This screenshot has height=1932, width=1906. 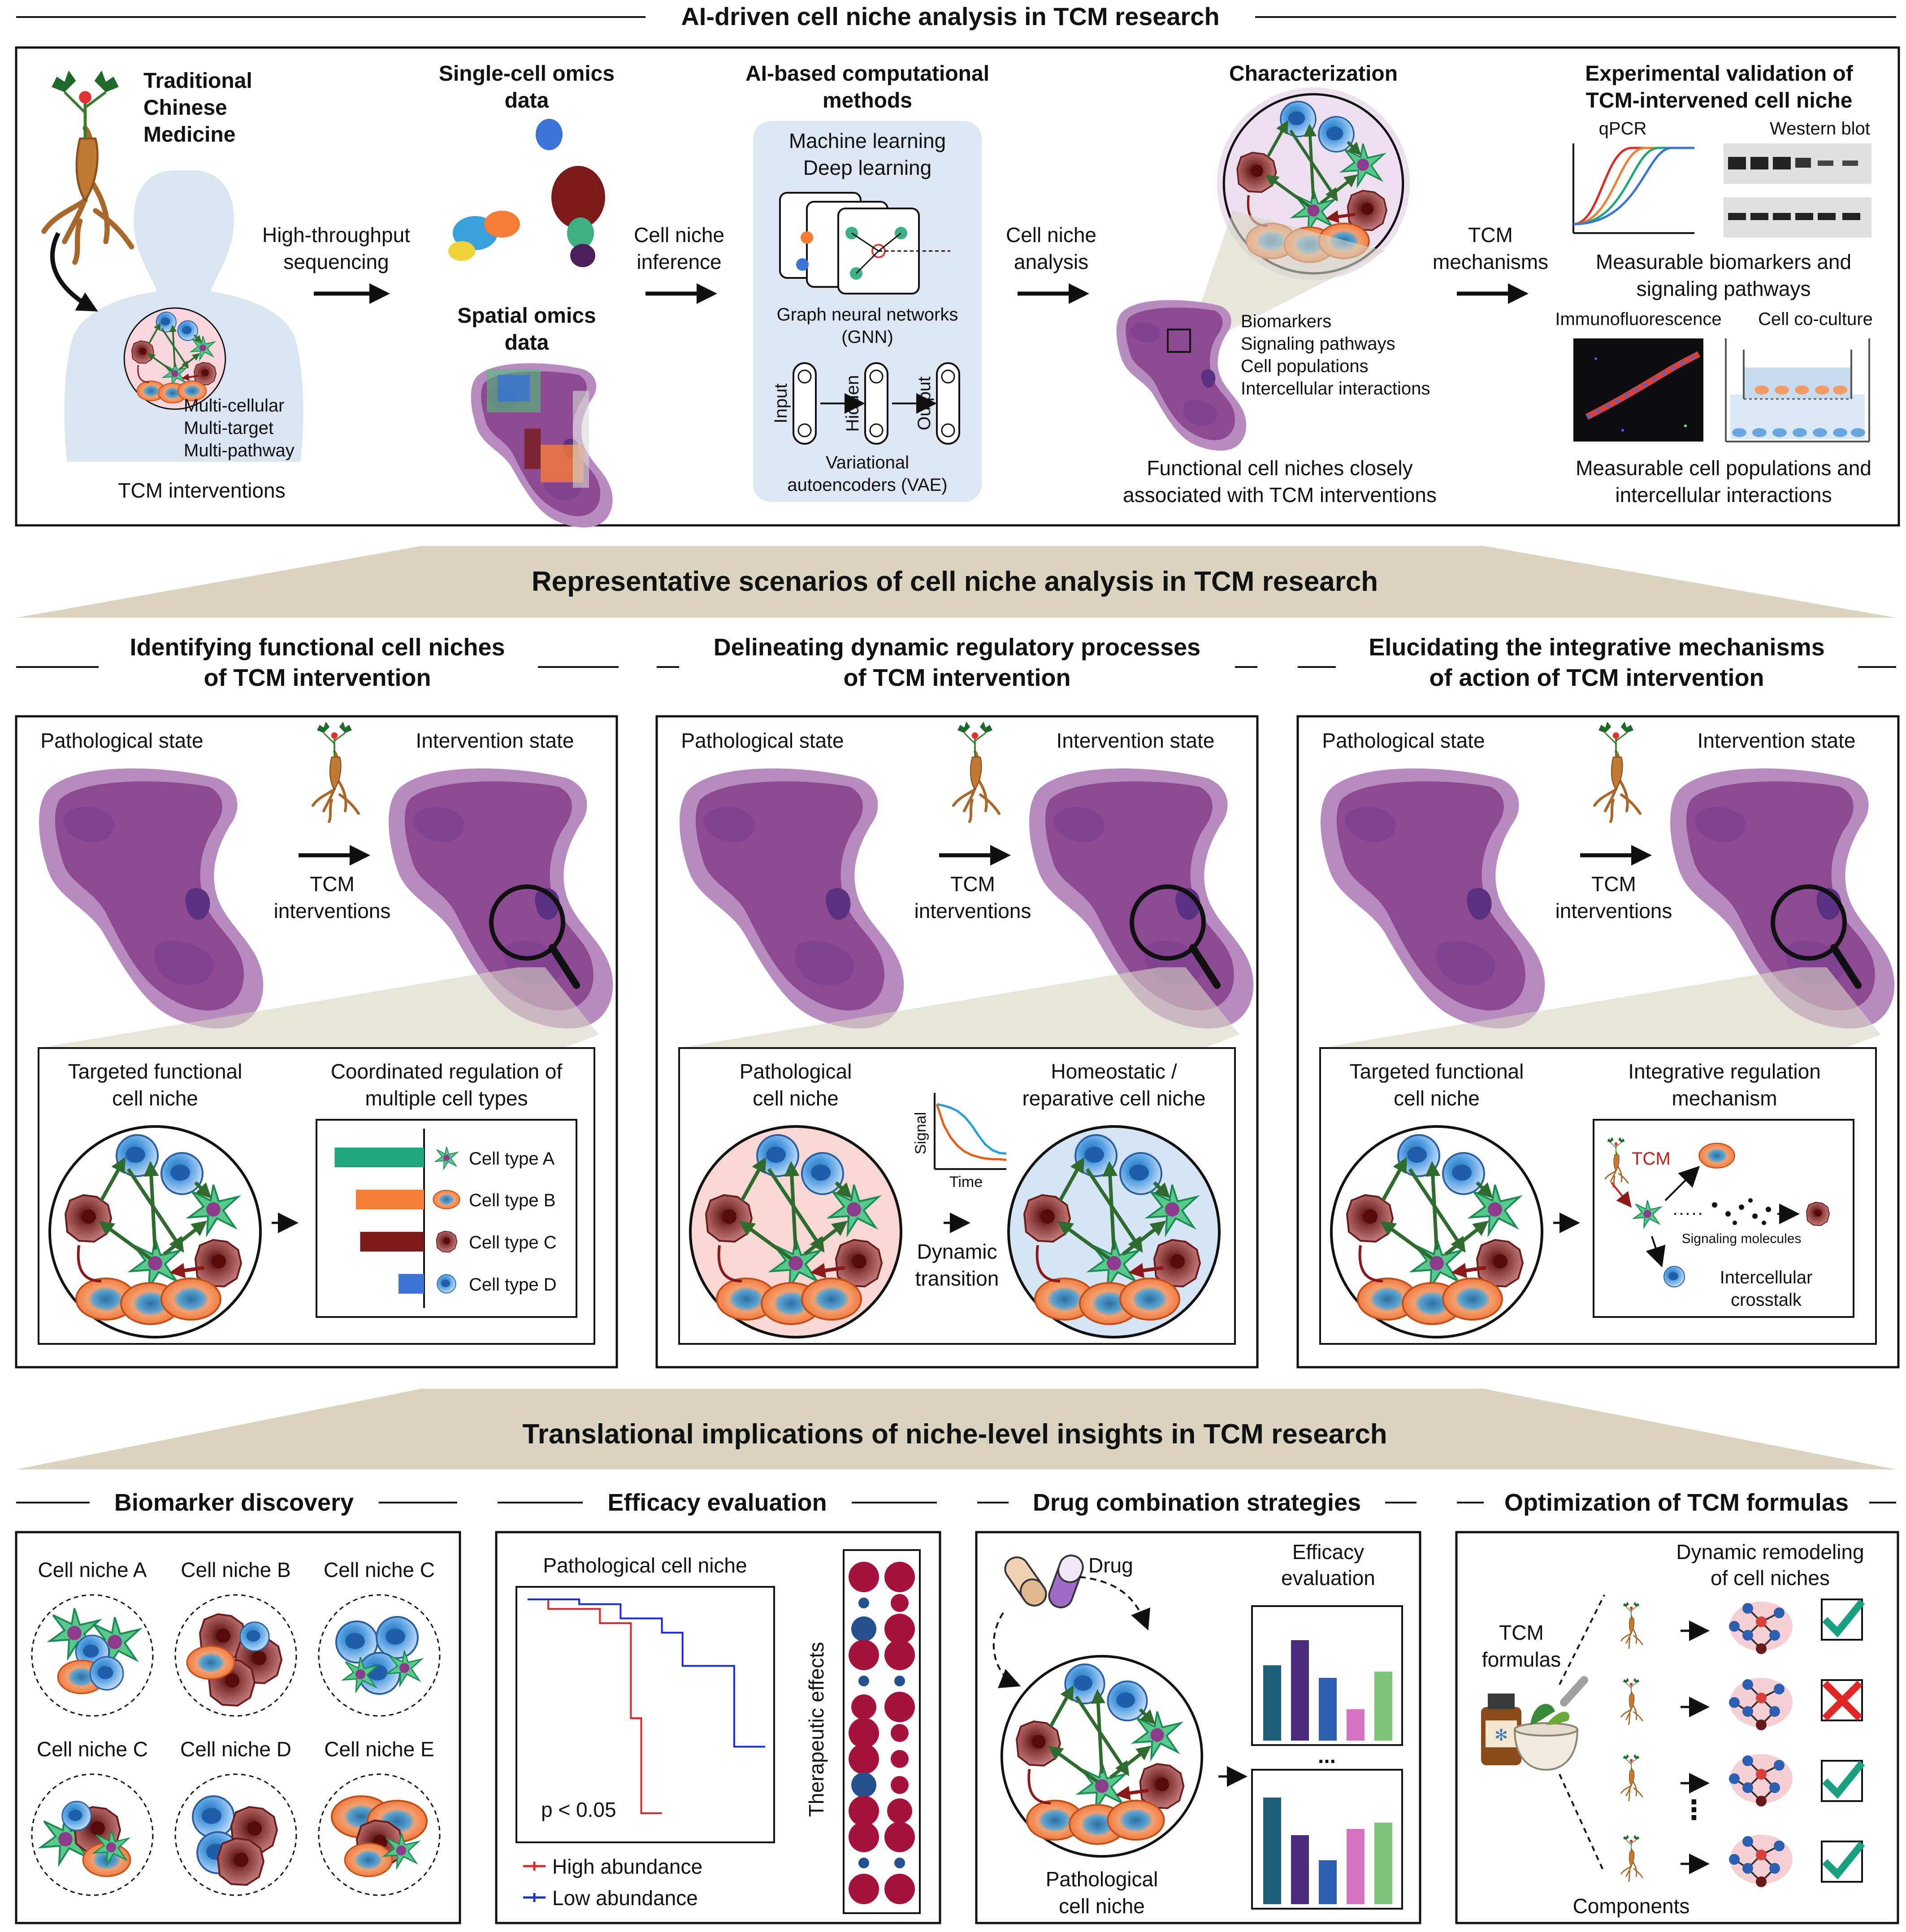 What do you see at coordinates (1197, 1502) in the screenshot?
I see `header-drug: Drug combination strategies` at bounding box center [1197, 1502].